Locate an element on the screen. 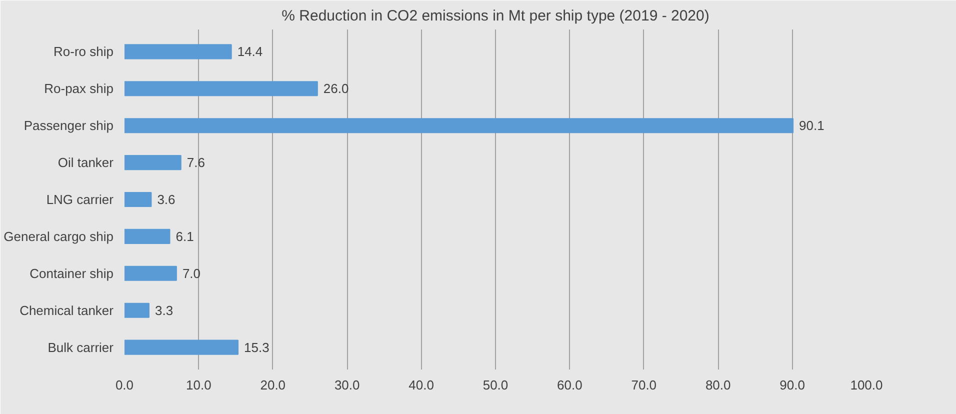  x-tick-label: 60.0 is located at coordinates (569, 385).